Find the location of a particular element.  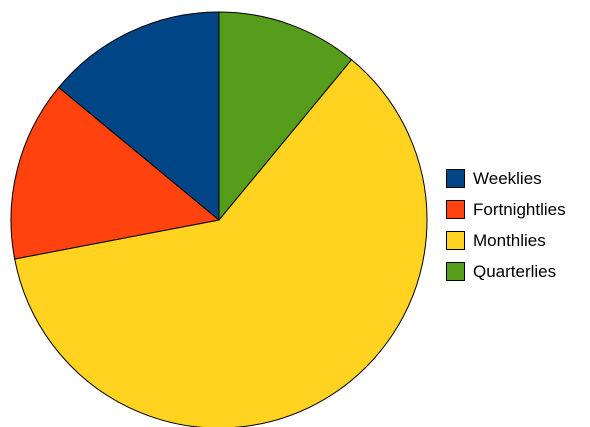

legend-swatch-weeklies is located at coordinates (455, 178).